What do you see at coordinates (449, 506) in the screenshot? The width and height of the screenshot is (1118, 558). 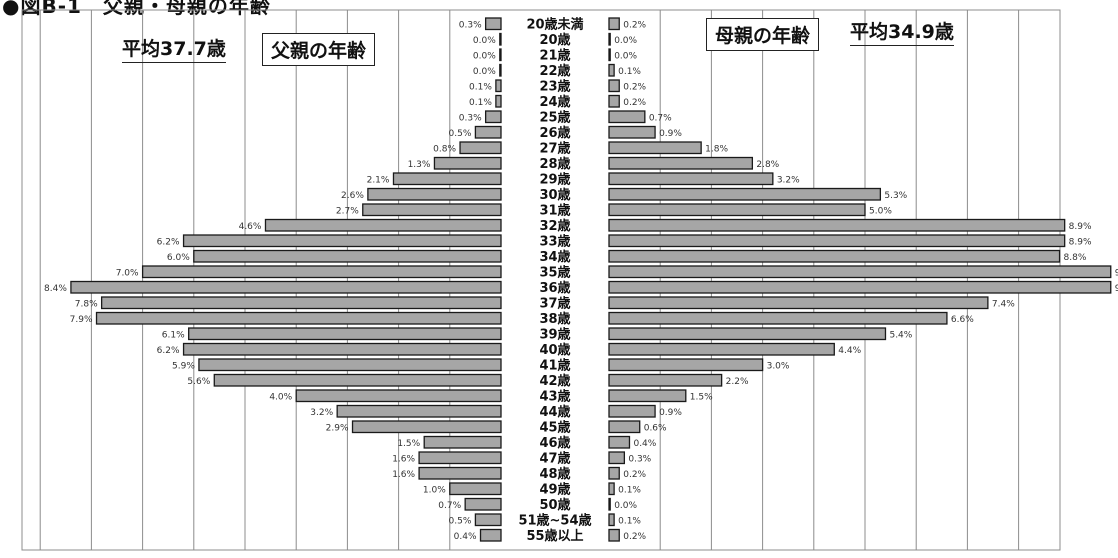 I see `father-value-label: 0.7%` at bounding box center [449, 506].